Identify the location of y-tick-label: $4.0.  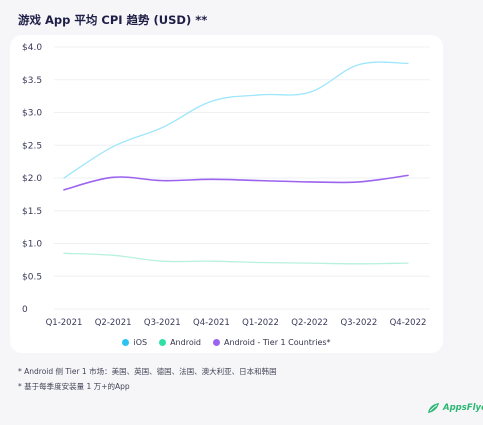
(32, 48).